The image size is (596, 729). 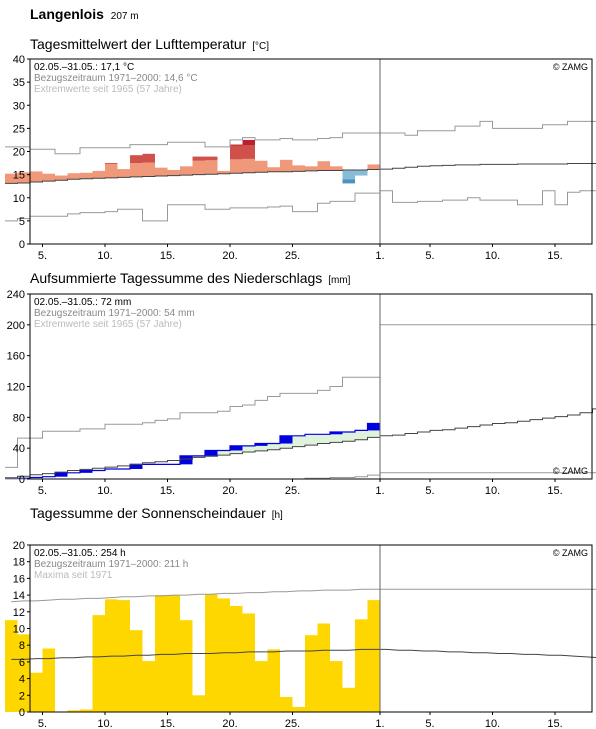 What do you see at coordinates (19, 106) in the screenshot?
I see `y-tick-label: 30` at bounding box center [19, 106].